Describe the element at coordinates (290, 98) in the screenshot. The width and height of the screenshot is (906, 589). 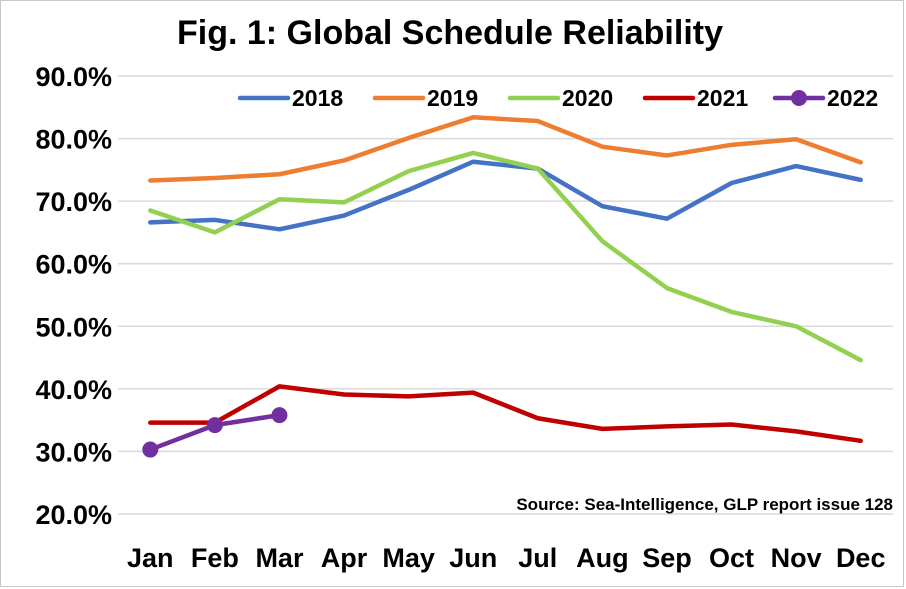
I see `legend-item-2018: 2018` at that location.